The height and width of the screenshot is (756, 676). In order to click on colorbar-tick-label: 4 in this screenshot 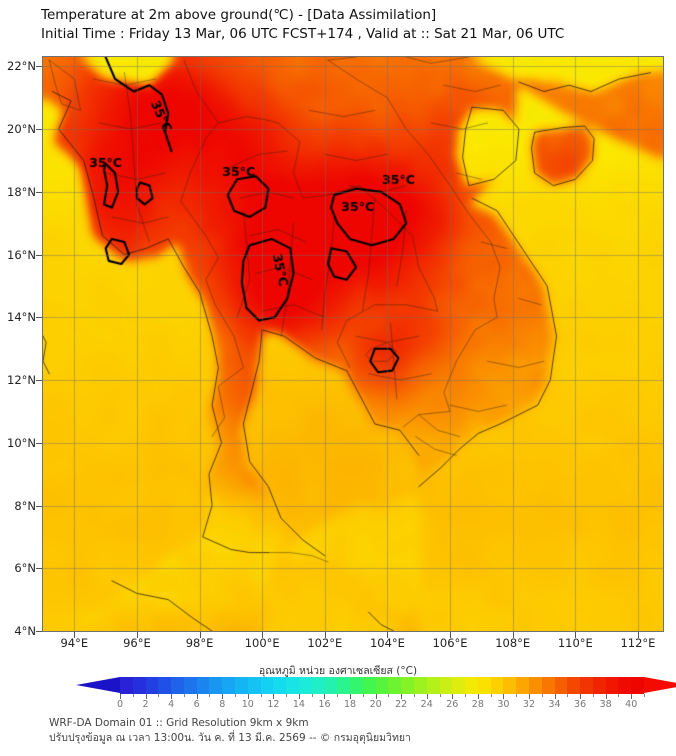, I will do `click(171, 704)`.